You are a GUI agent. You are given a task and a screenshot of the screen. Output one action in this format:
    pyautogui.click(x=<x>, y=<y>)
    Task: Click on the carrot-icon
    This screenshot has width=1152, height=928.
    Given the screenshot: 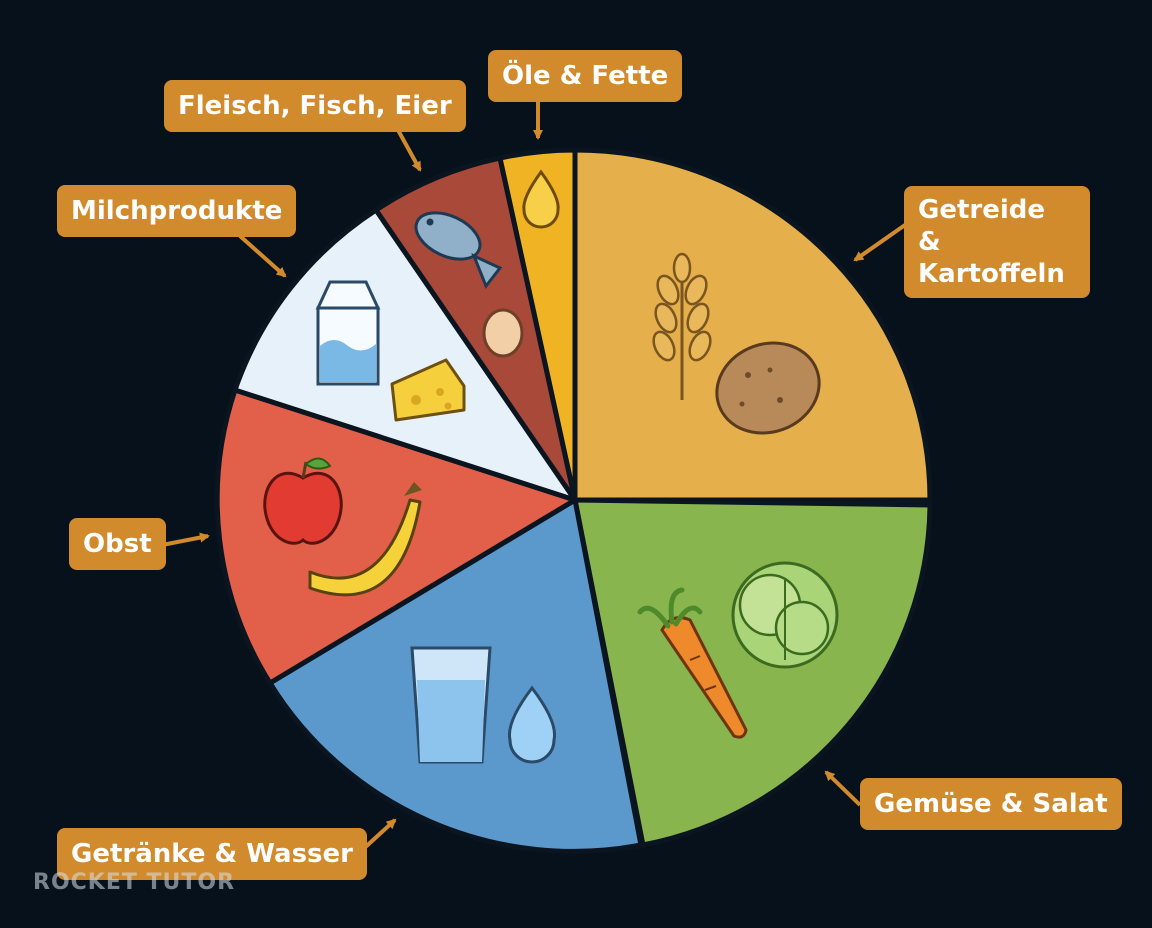 What is the action you would take?
    pyautogui.click(x=692, y=663)
    